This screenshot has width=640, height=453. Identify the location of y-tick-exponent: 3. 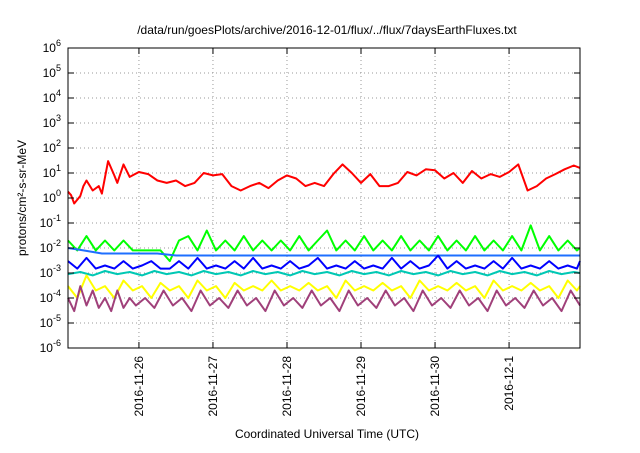
(58, 118).